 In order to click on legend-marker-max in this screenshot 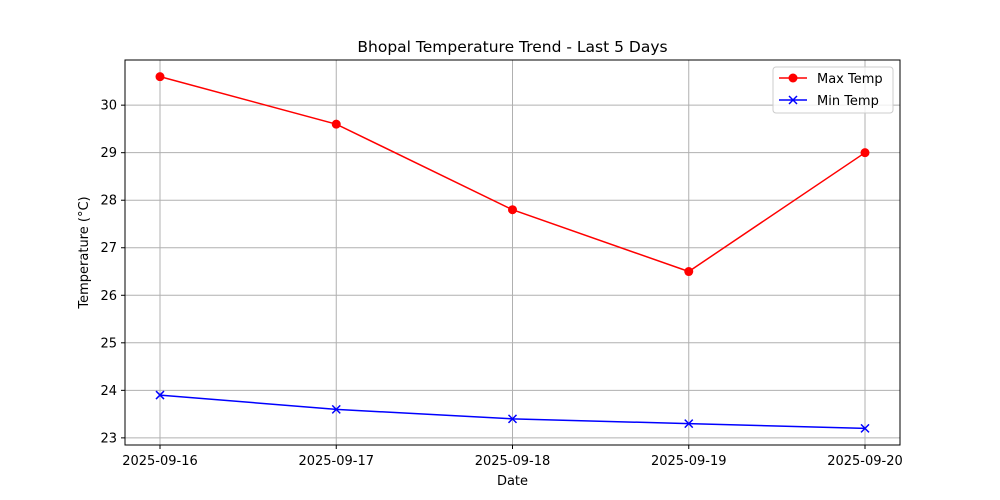, I will do `click(793, 78)`.